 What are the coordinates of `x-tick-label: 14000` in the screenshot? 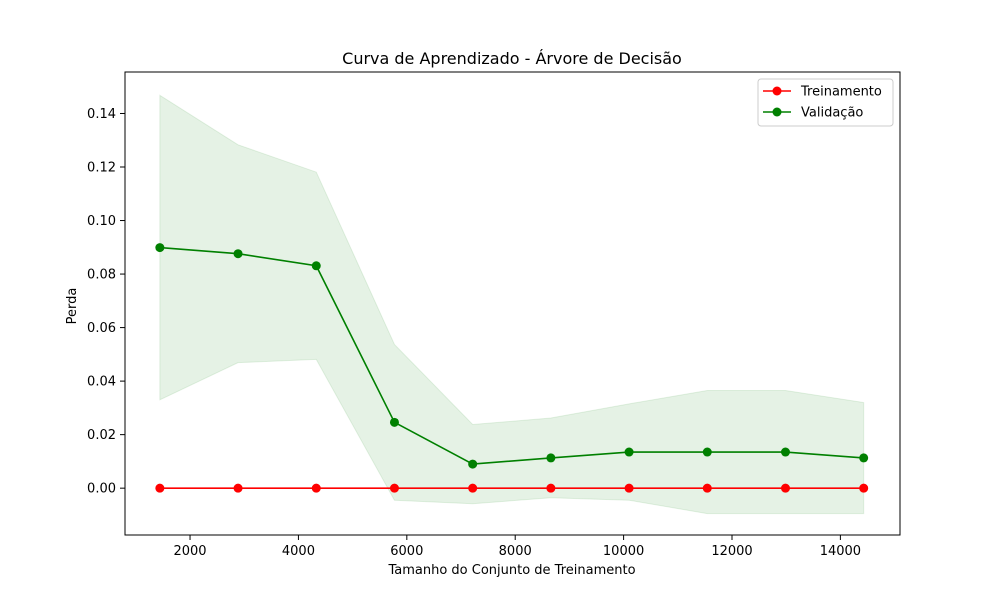 It's located at (840, 551).